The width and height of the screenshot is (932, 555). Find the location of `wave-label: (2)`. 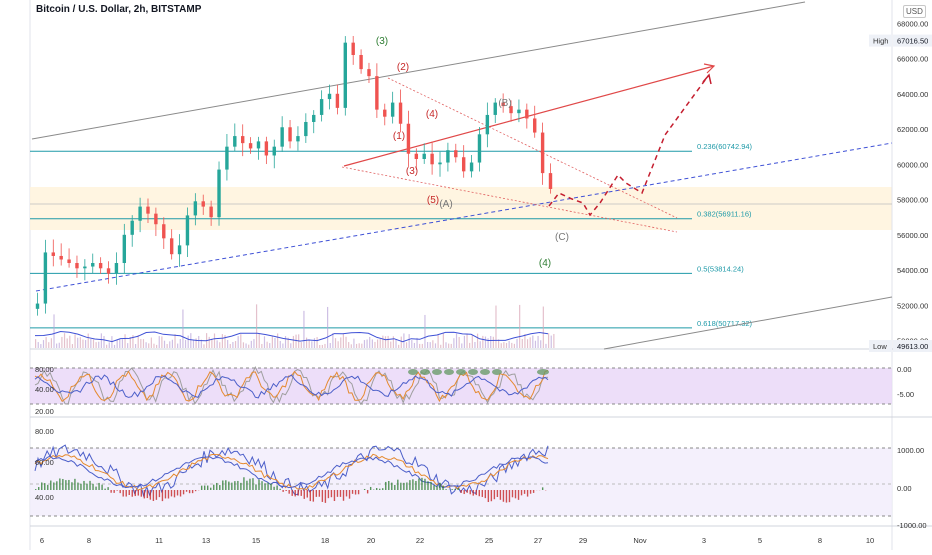

wave-label: (2) is located at coordinates (403, 67).